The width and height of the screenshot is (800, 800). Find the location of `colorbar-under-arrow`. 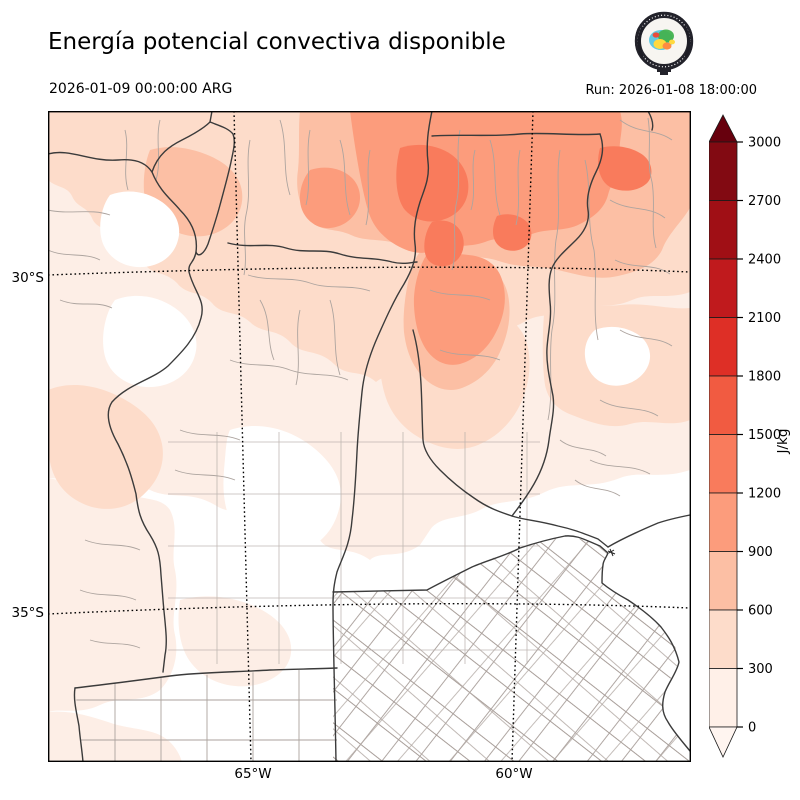

colorbar-under-arrow is located at coordinates (723, 742).